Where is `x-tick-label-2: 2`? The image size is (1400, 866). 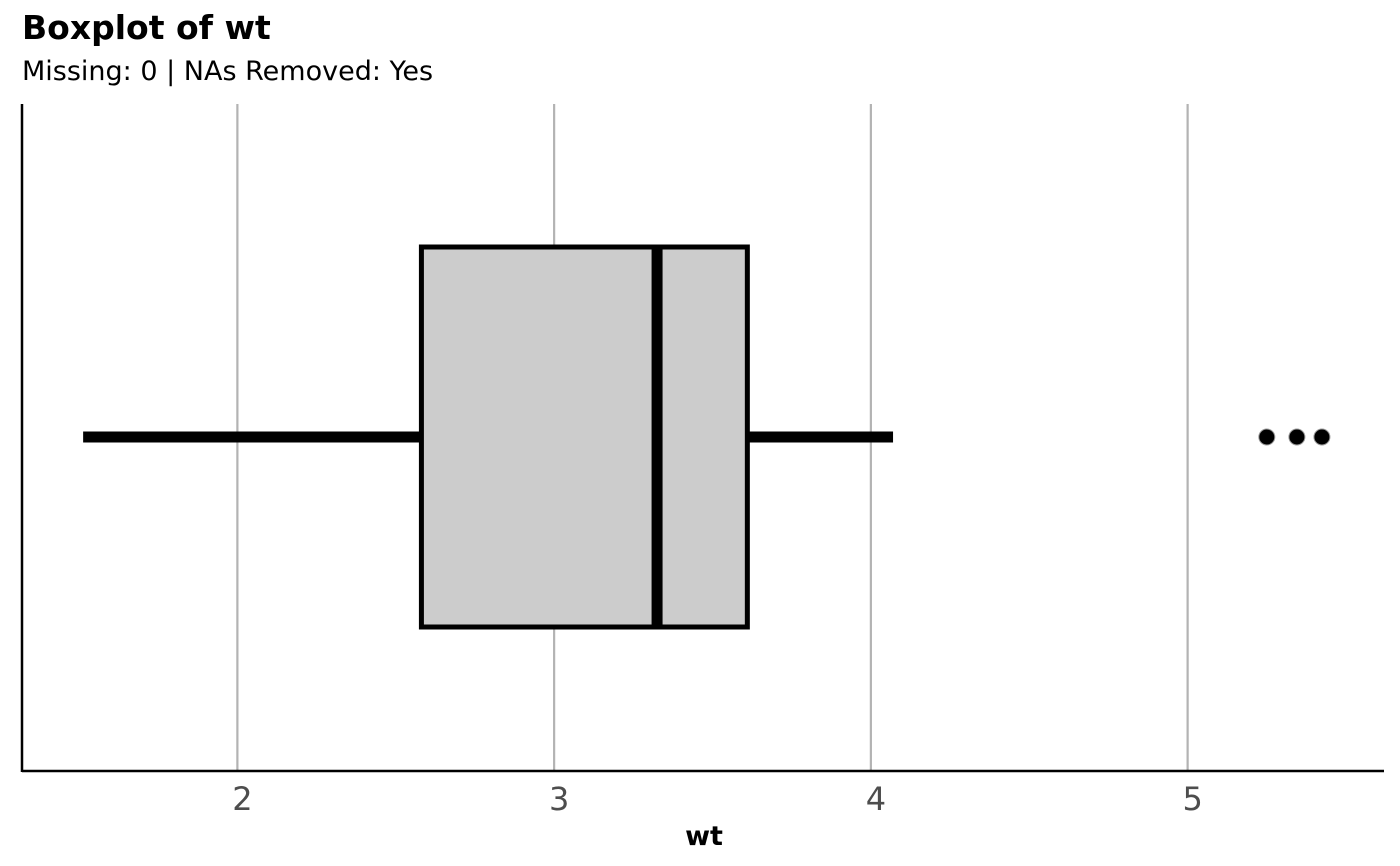
x-tick-label-2: 2 is located at coordinates (242, 799).